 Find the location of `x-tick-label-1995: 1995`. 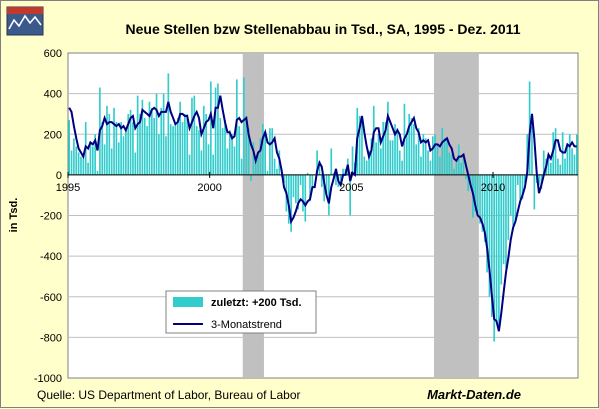

x-tick-label-1995: 1995 is located at coordinates (68, 188).